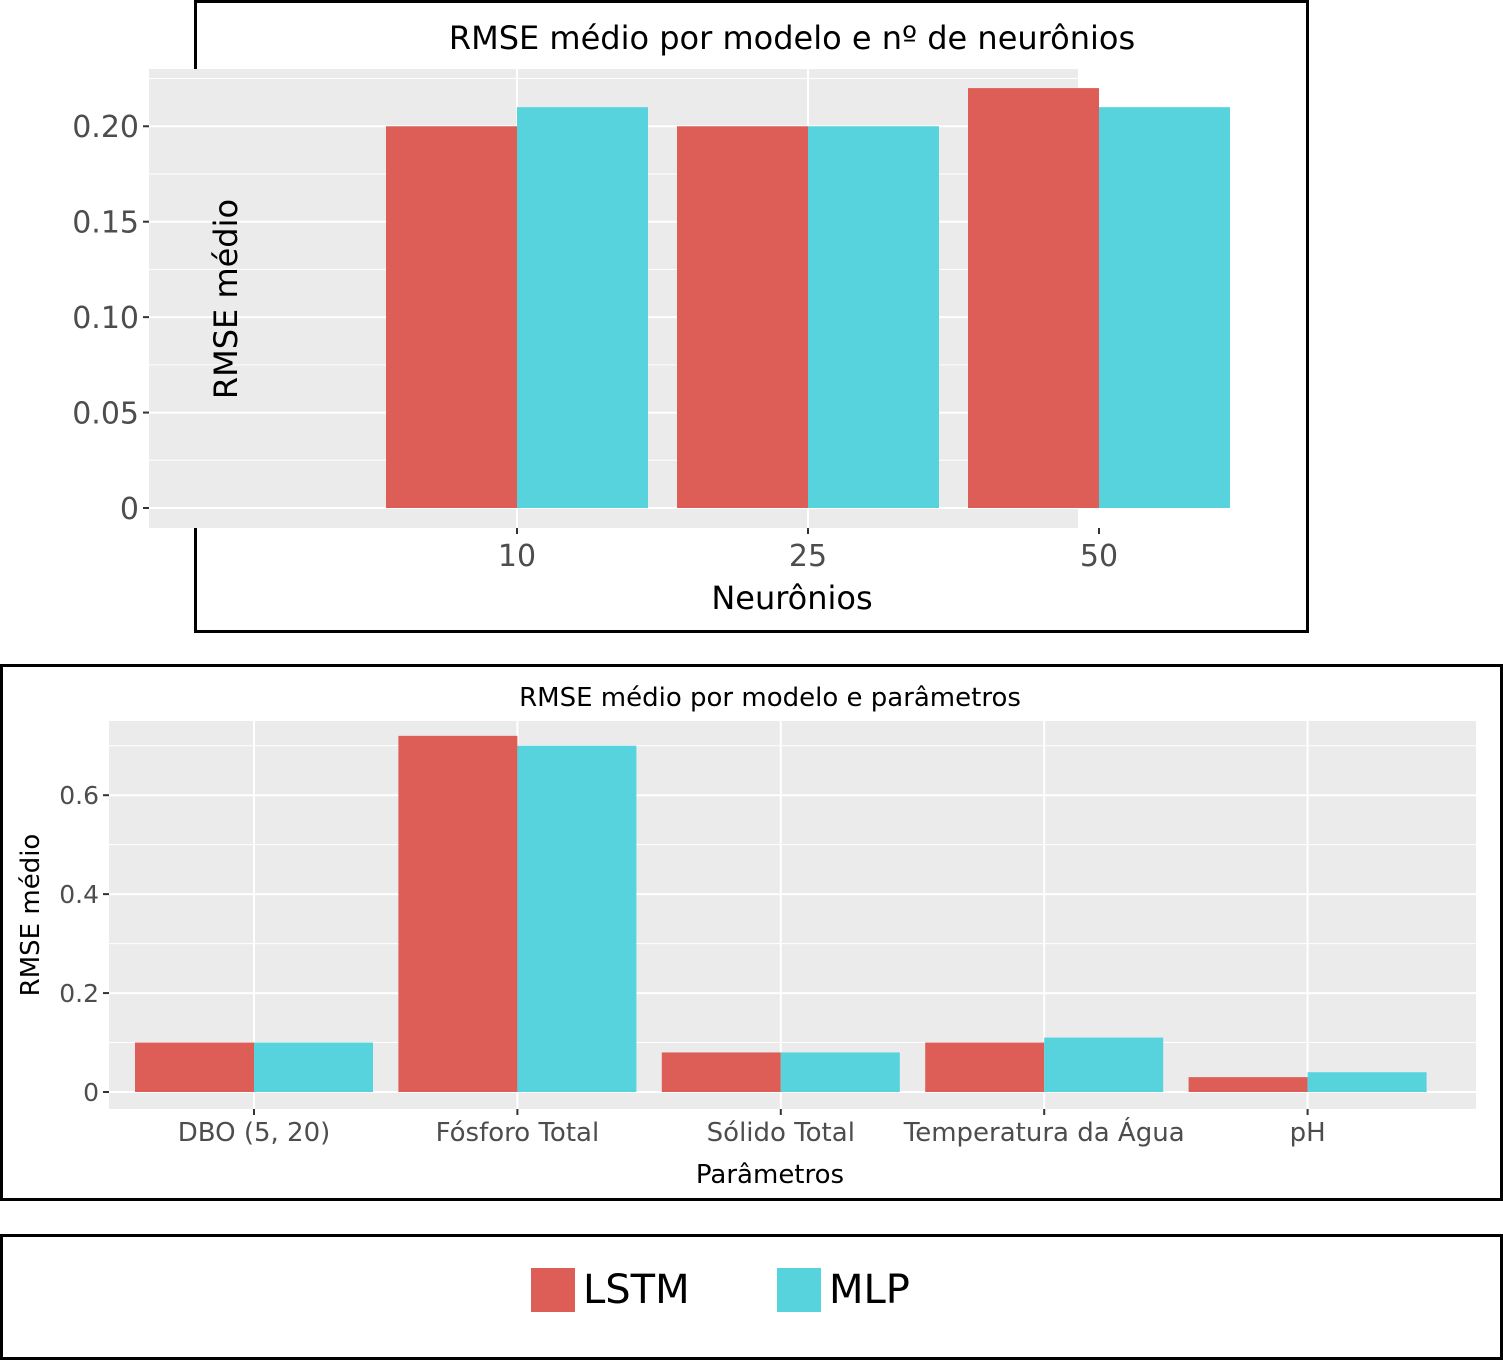 This screenshot has height=1360, width=1503. What do you see at coordinates (1308, 1133) in the screenshot?
I see `x-tick-label: pH` at bounding box center [1308, 1133].